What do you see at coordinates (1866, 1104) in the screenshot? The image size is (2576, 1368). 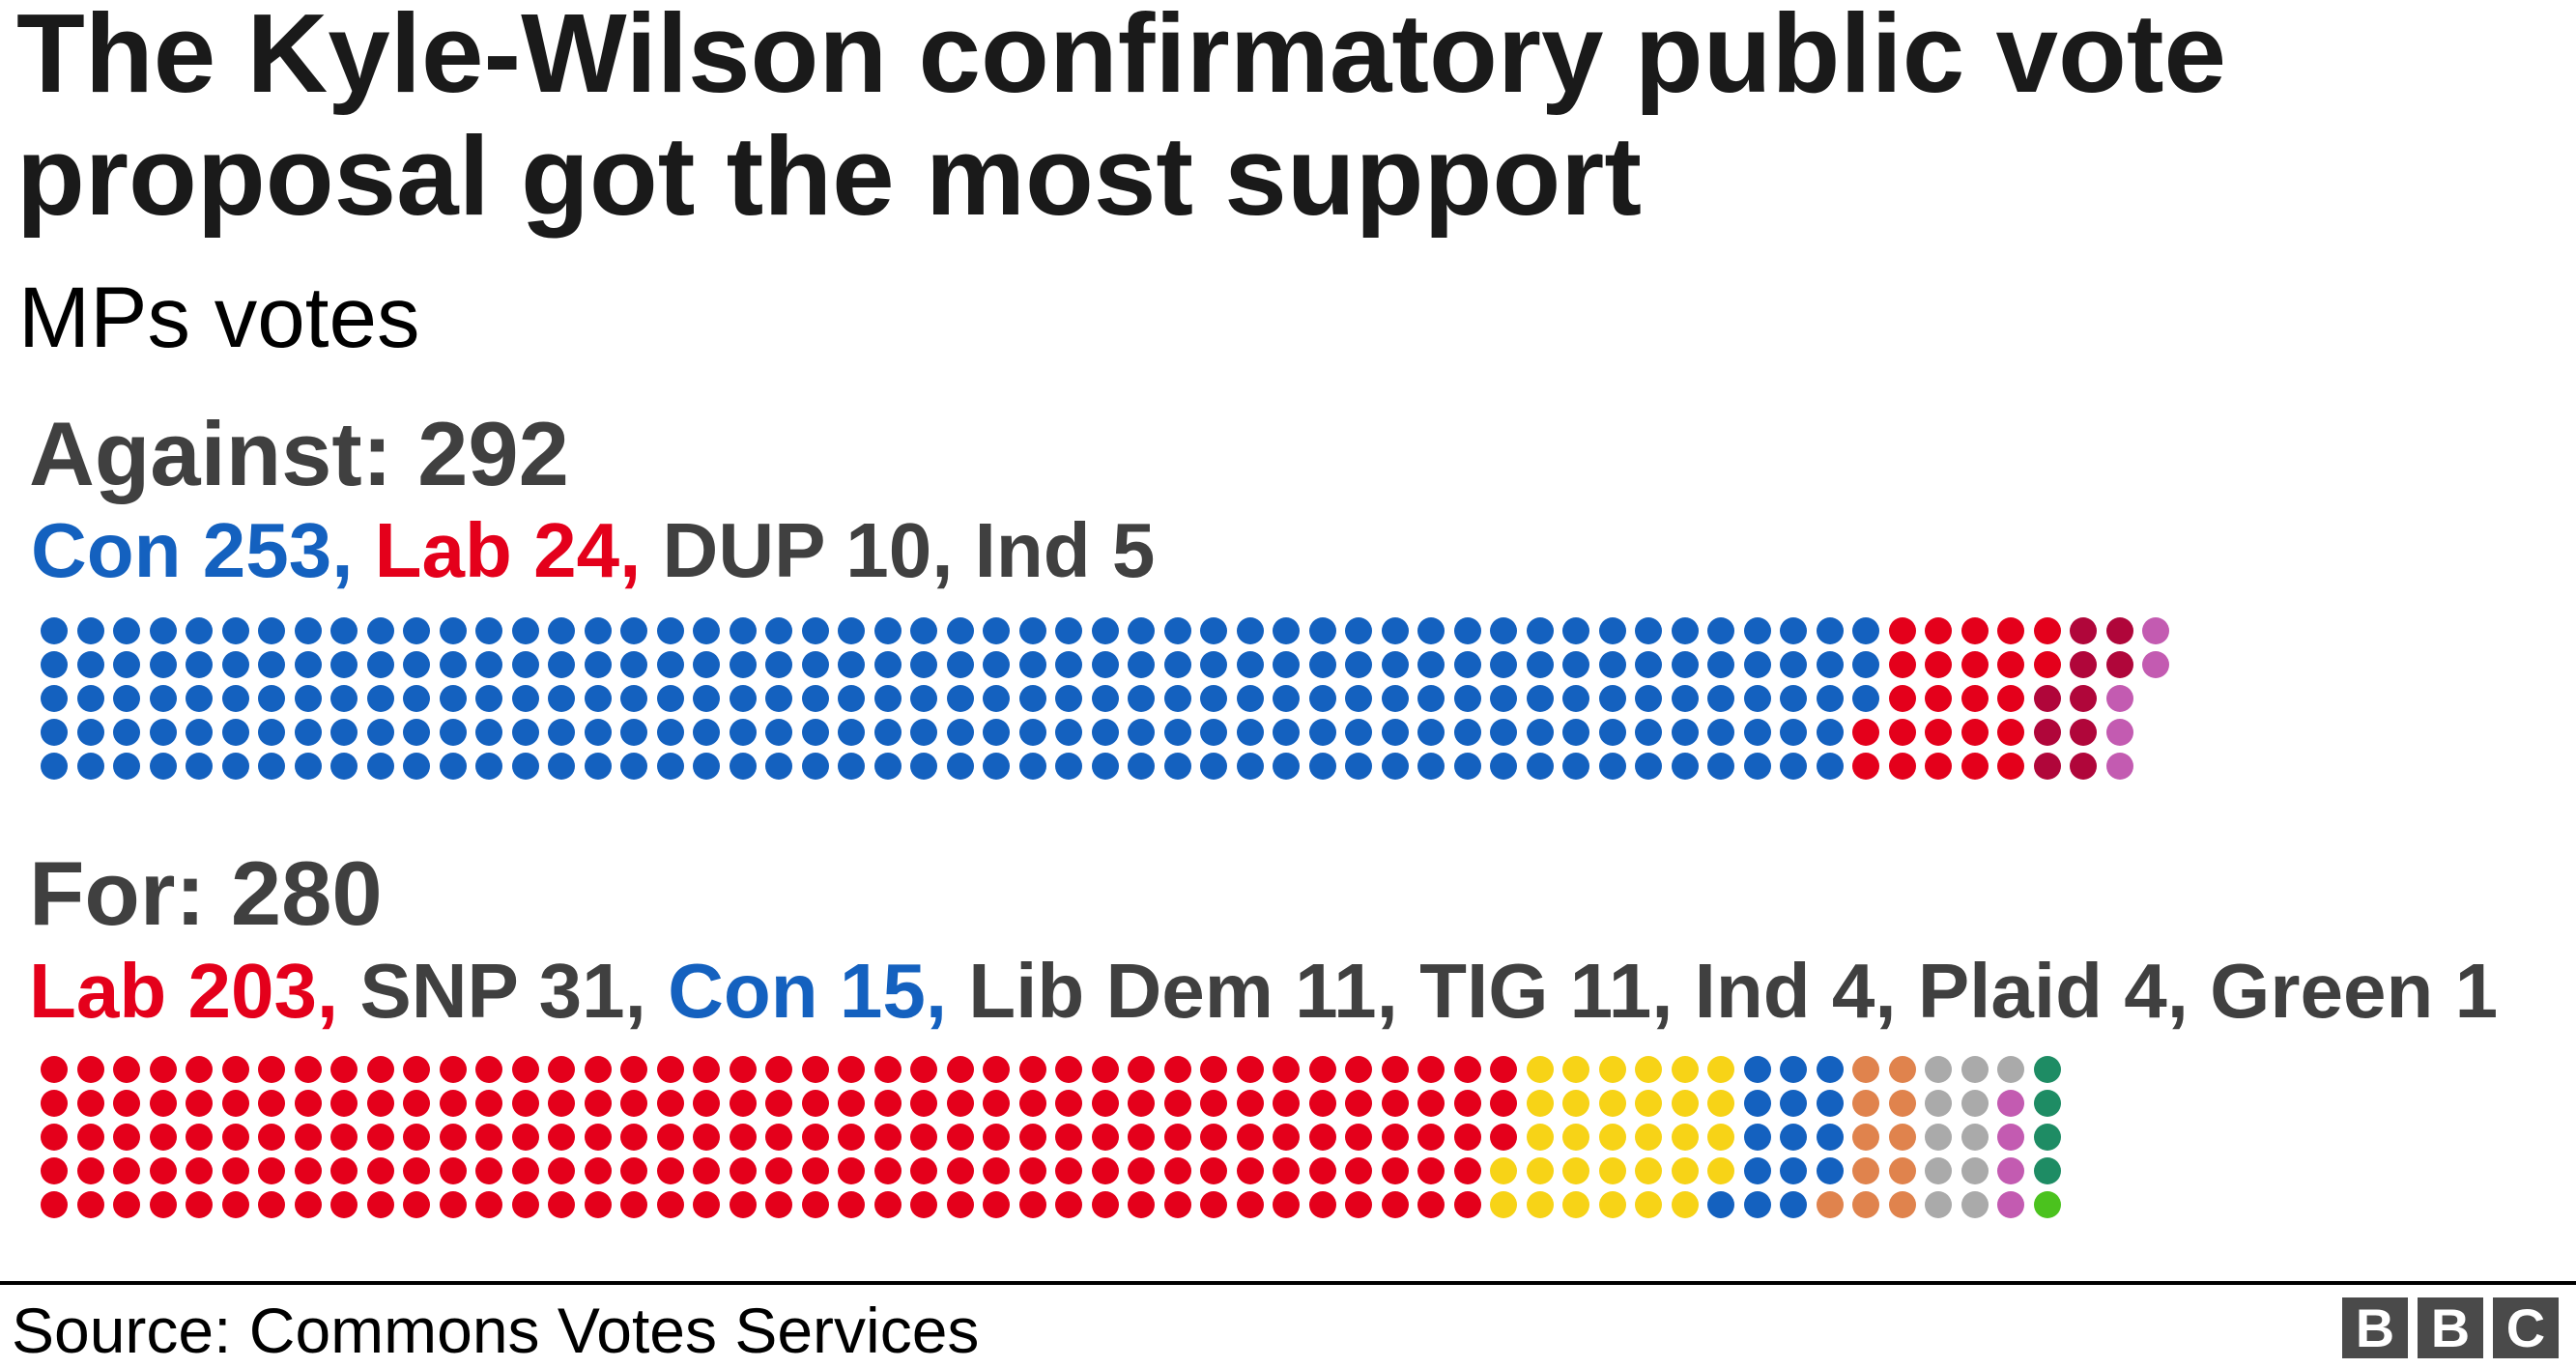 I see `vote-dot-lib-dem` at bounding box center [1866, 1104].